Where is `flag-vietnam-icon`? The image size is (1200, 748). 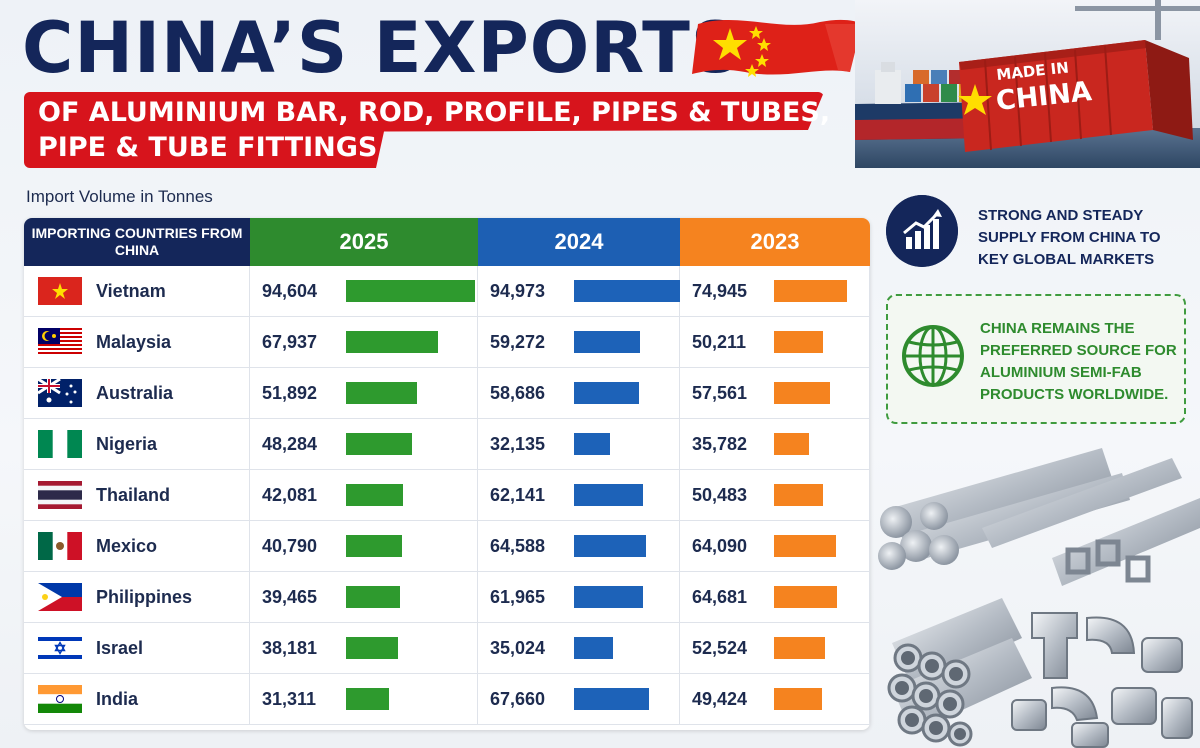 flag-vietnam-icon is located at coordinates (60, 291).